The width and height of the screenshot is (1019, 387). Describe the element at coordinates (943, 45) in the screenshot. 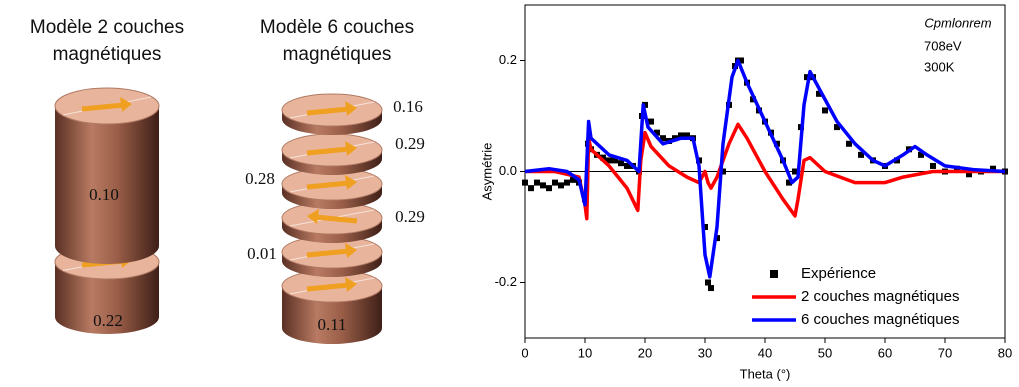

I see `annotation: 708eV` at that location.